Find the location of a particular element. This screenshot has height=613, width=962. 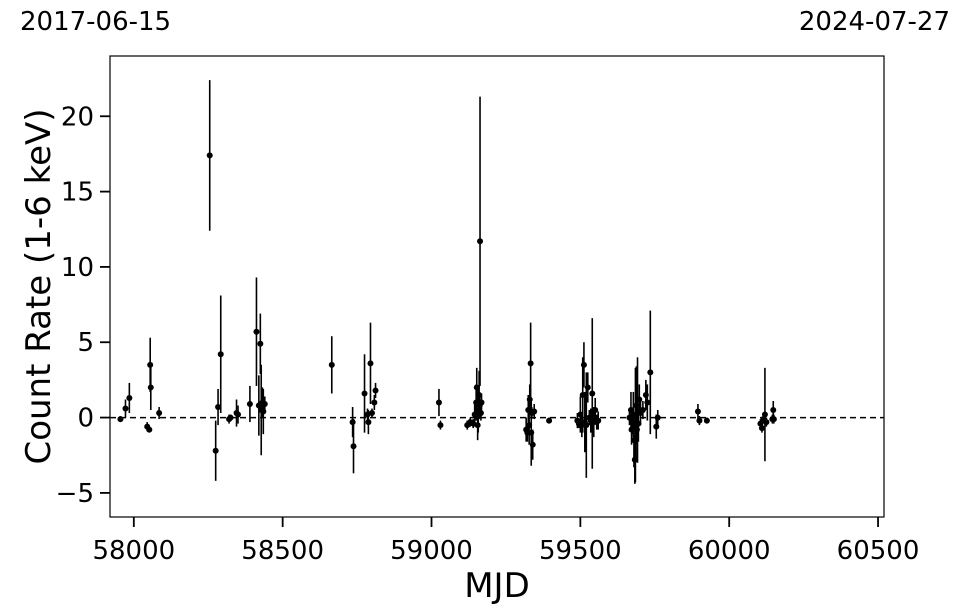

x-tick-label: 59000 is located at coordinates (431, 551).